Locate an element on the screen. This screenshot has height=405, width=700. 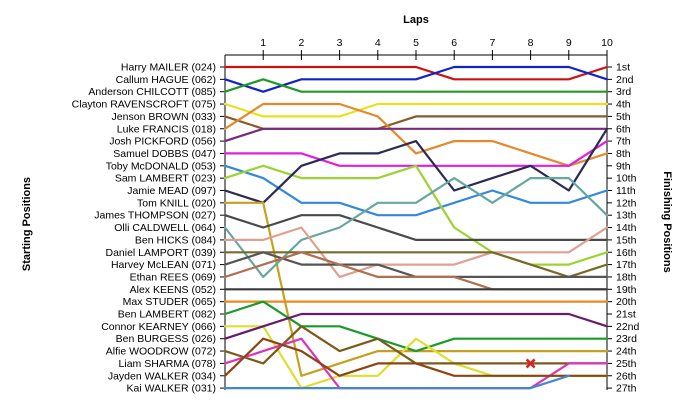
finishing-position-label: 20th is located at coordinates (626, 302).